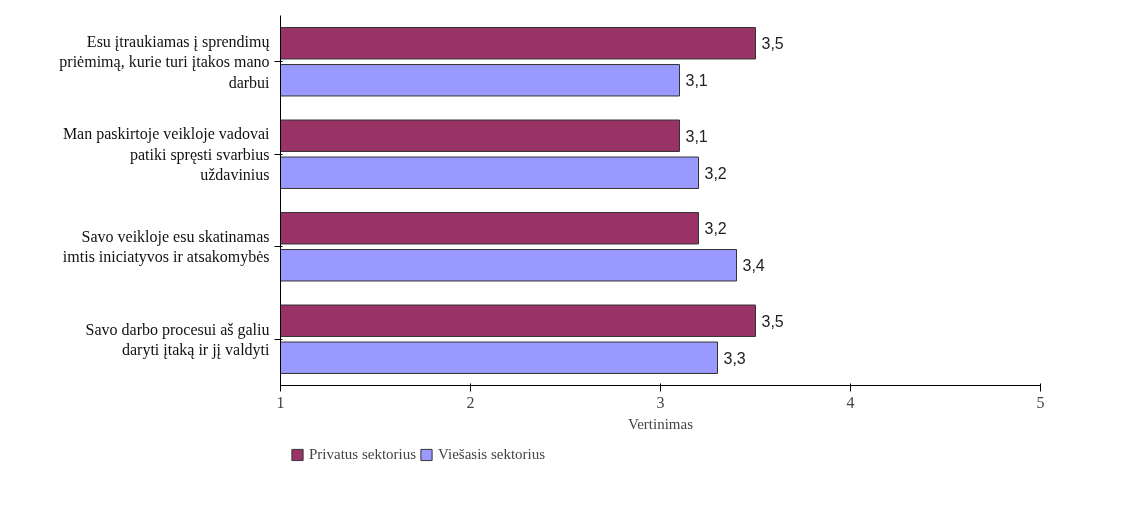 This screenshot has height=517, width=1136. What do you see at coordinates (492, 454) in the screenshot?
I see `legend-label: Viešasis sektorius` at bounding box center [492, 454].